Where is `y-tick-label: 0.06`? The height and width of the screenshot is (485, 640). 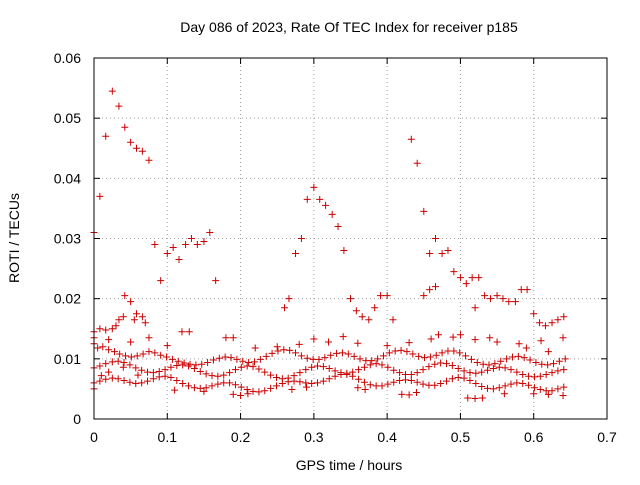 y-tick-label: 0.06 is located at coordinates (67, 58).